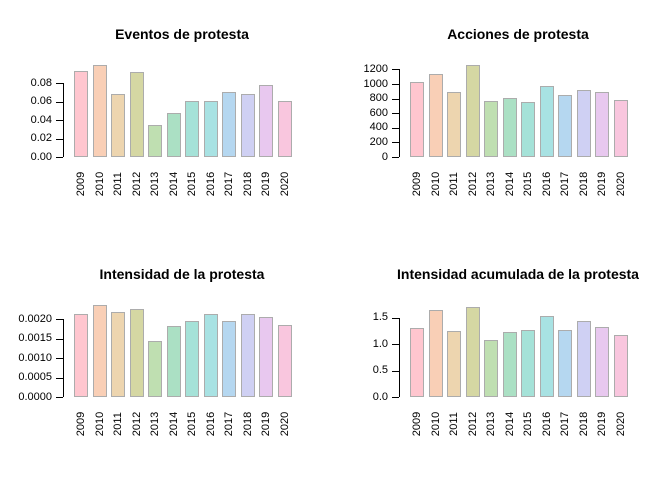 This screenshot has height=480, width=672. What do you see at coordinates (454, 363) in the screenshot?
I see `bar-2011` at bounding box center [454, 363].